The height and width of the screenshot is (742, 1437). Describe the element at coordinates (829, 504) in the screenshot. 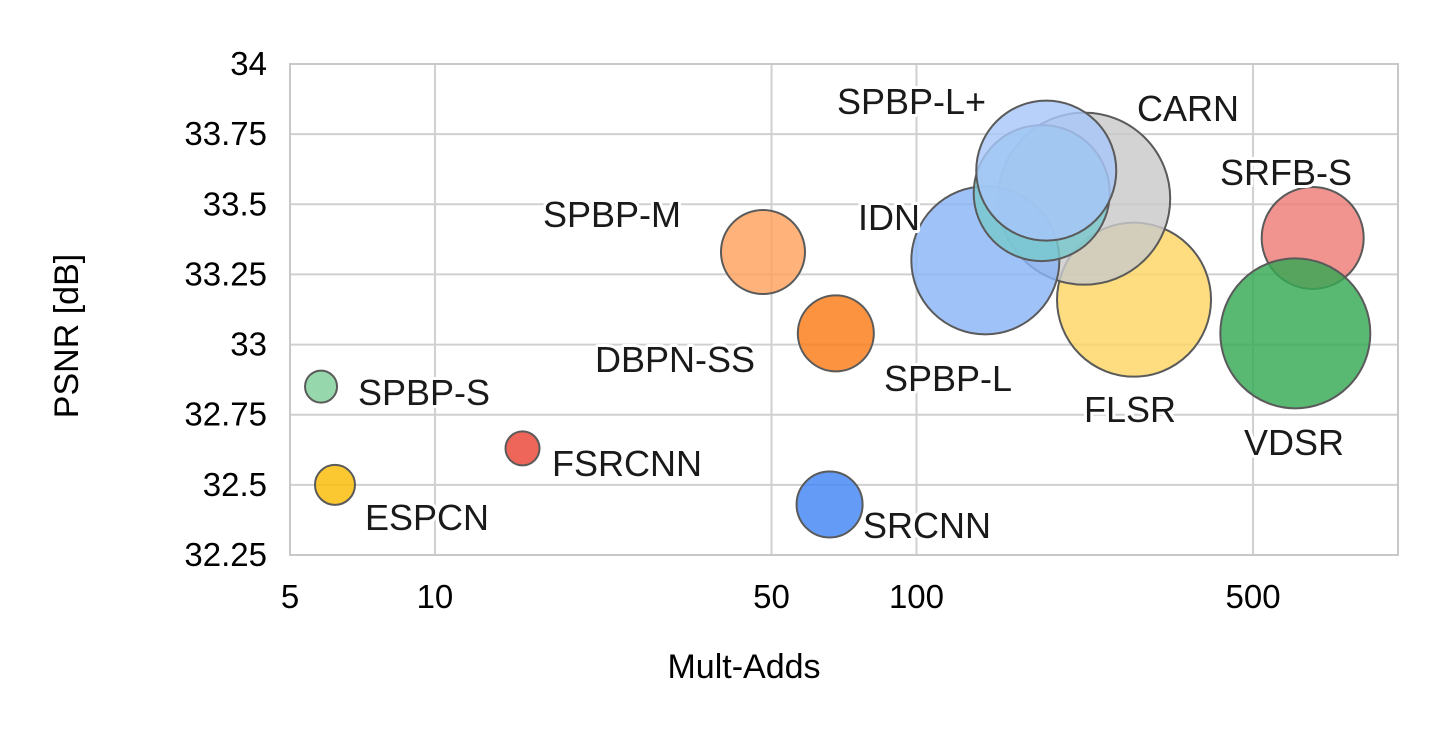

I see `bubble-srcnn` at that location.